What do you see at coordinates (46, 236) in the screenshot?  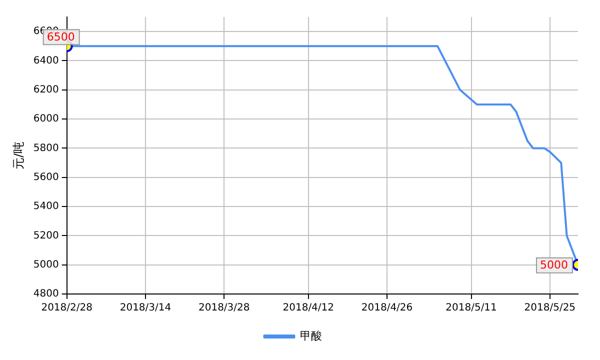 I see `y-tick-label: 5200` at bounding box center [46, 236].